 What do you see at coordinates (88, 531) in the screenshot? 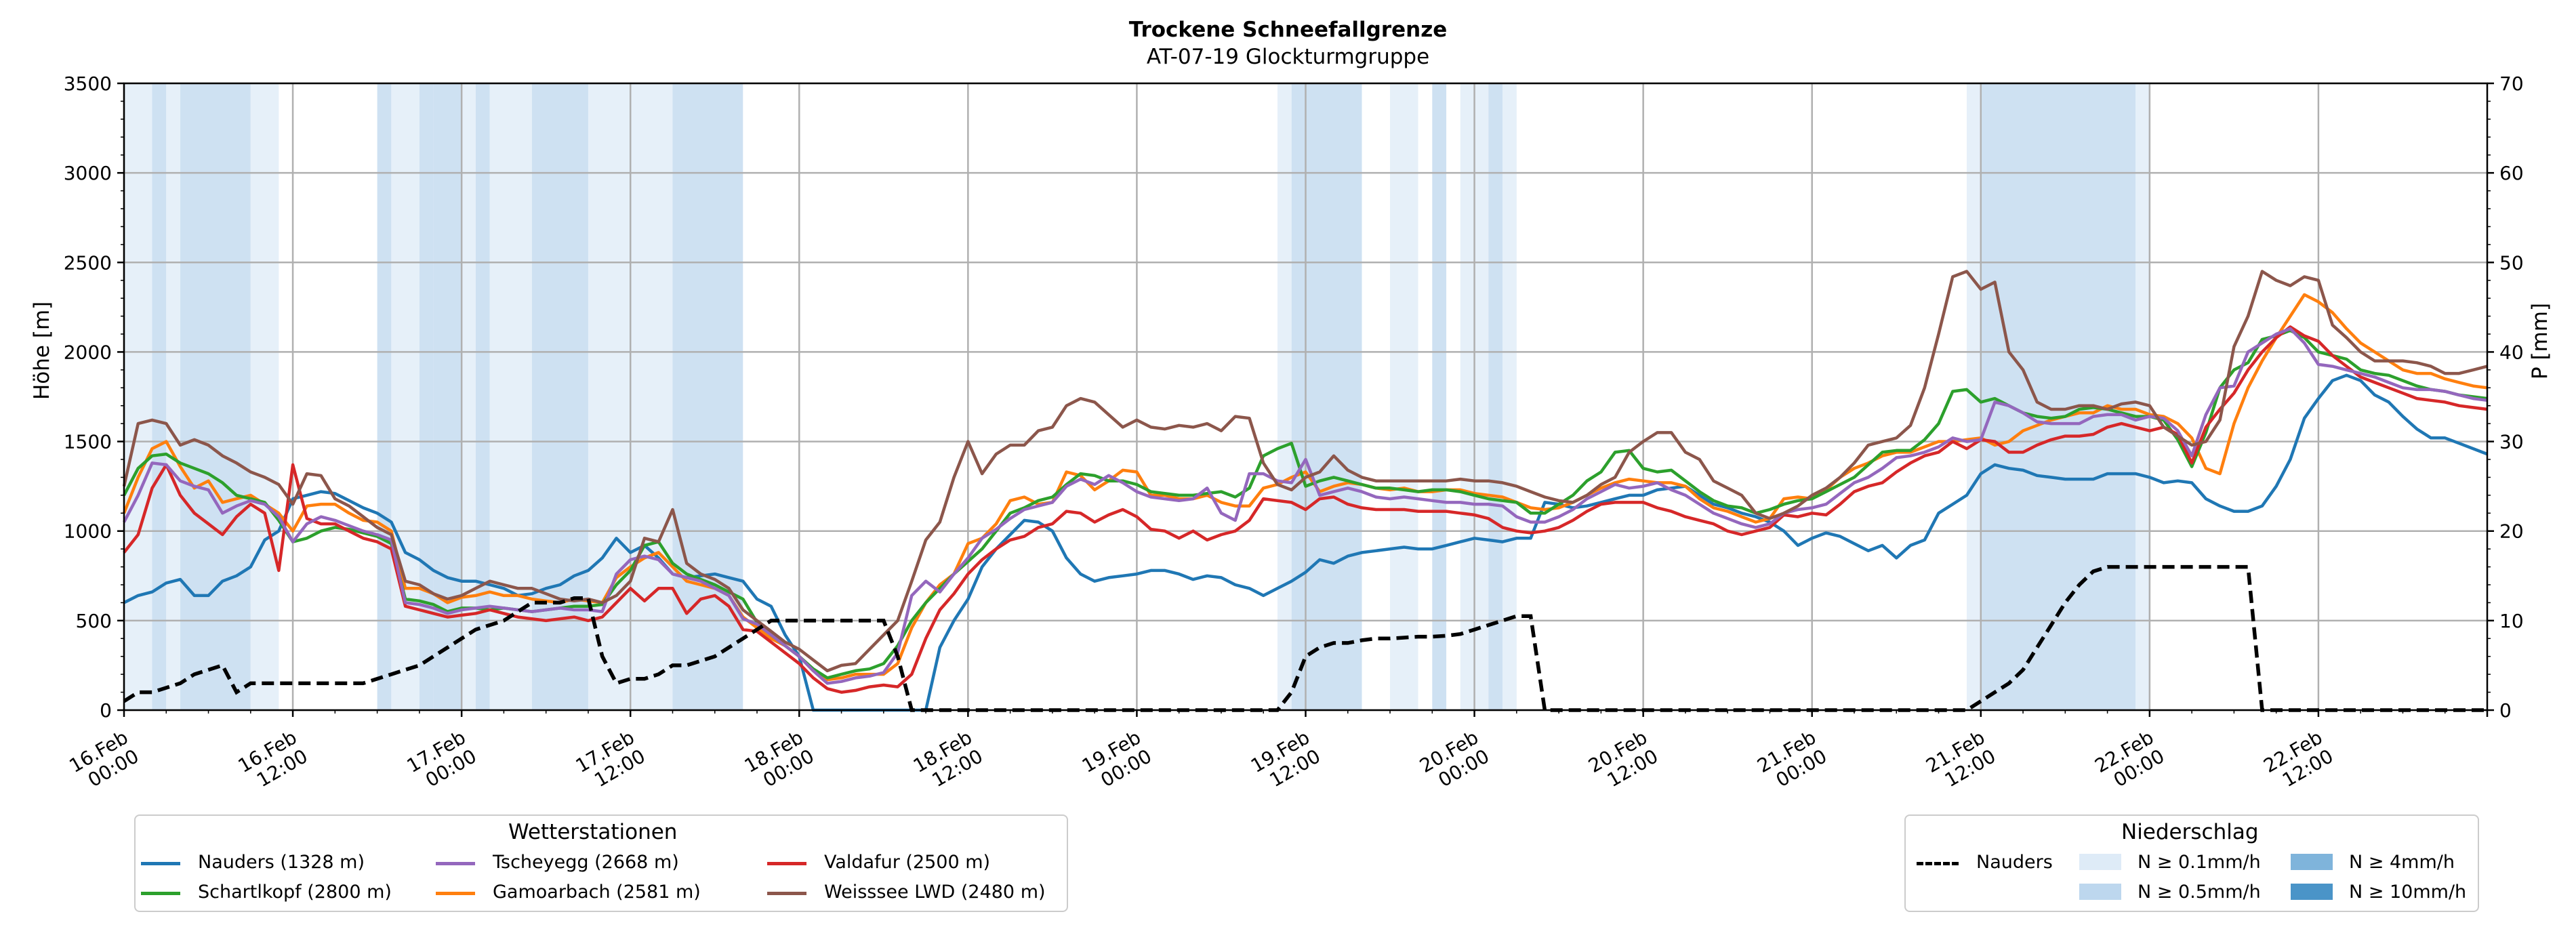
I see `y-tick-label: 1000` at bounding box center [88, 531].